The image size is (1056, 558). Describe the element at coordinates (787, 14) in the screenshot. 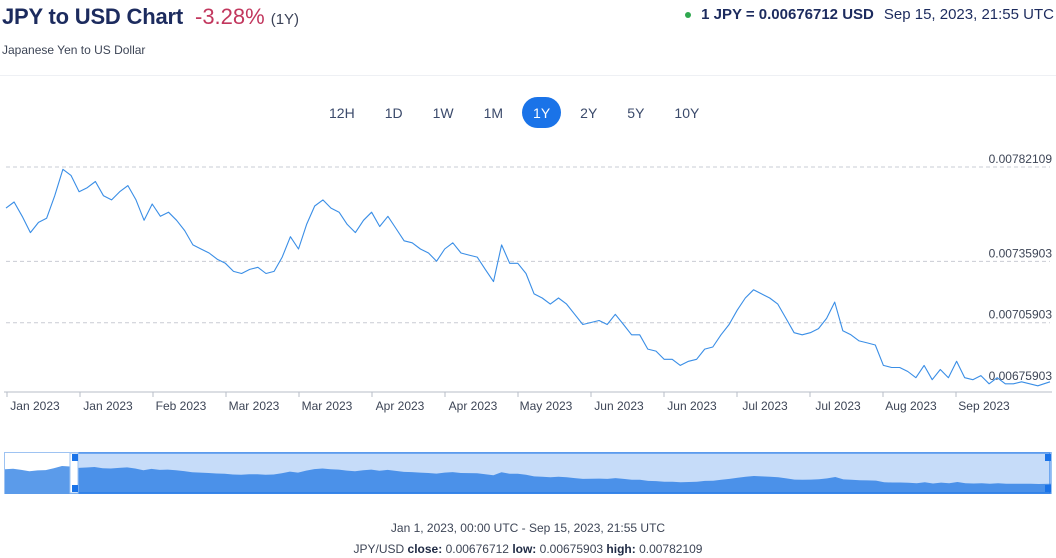

I see `rate-value: 1 JPY = 0.00676712 USD` at that location.